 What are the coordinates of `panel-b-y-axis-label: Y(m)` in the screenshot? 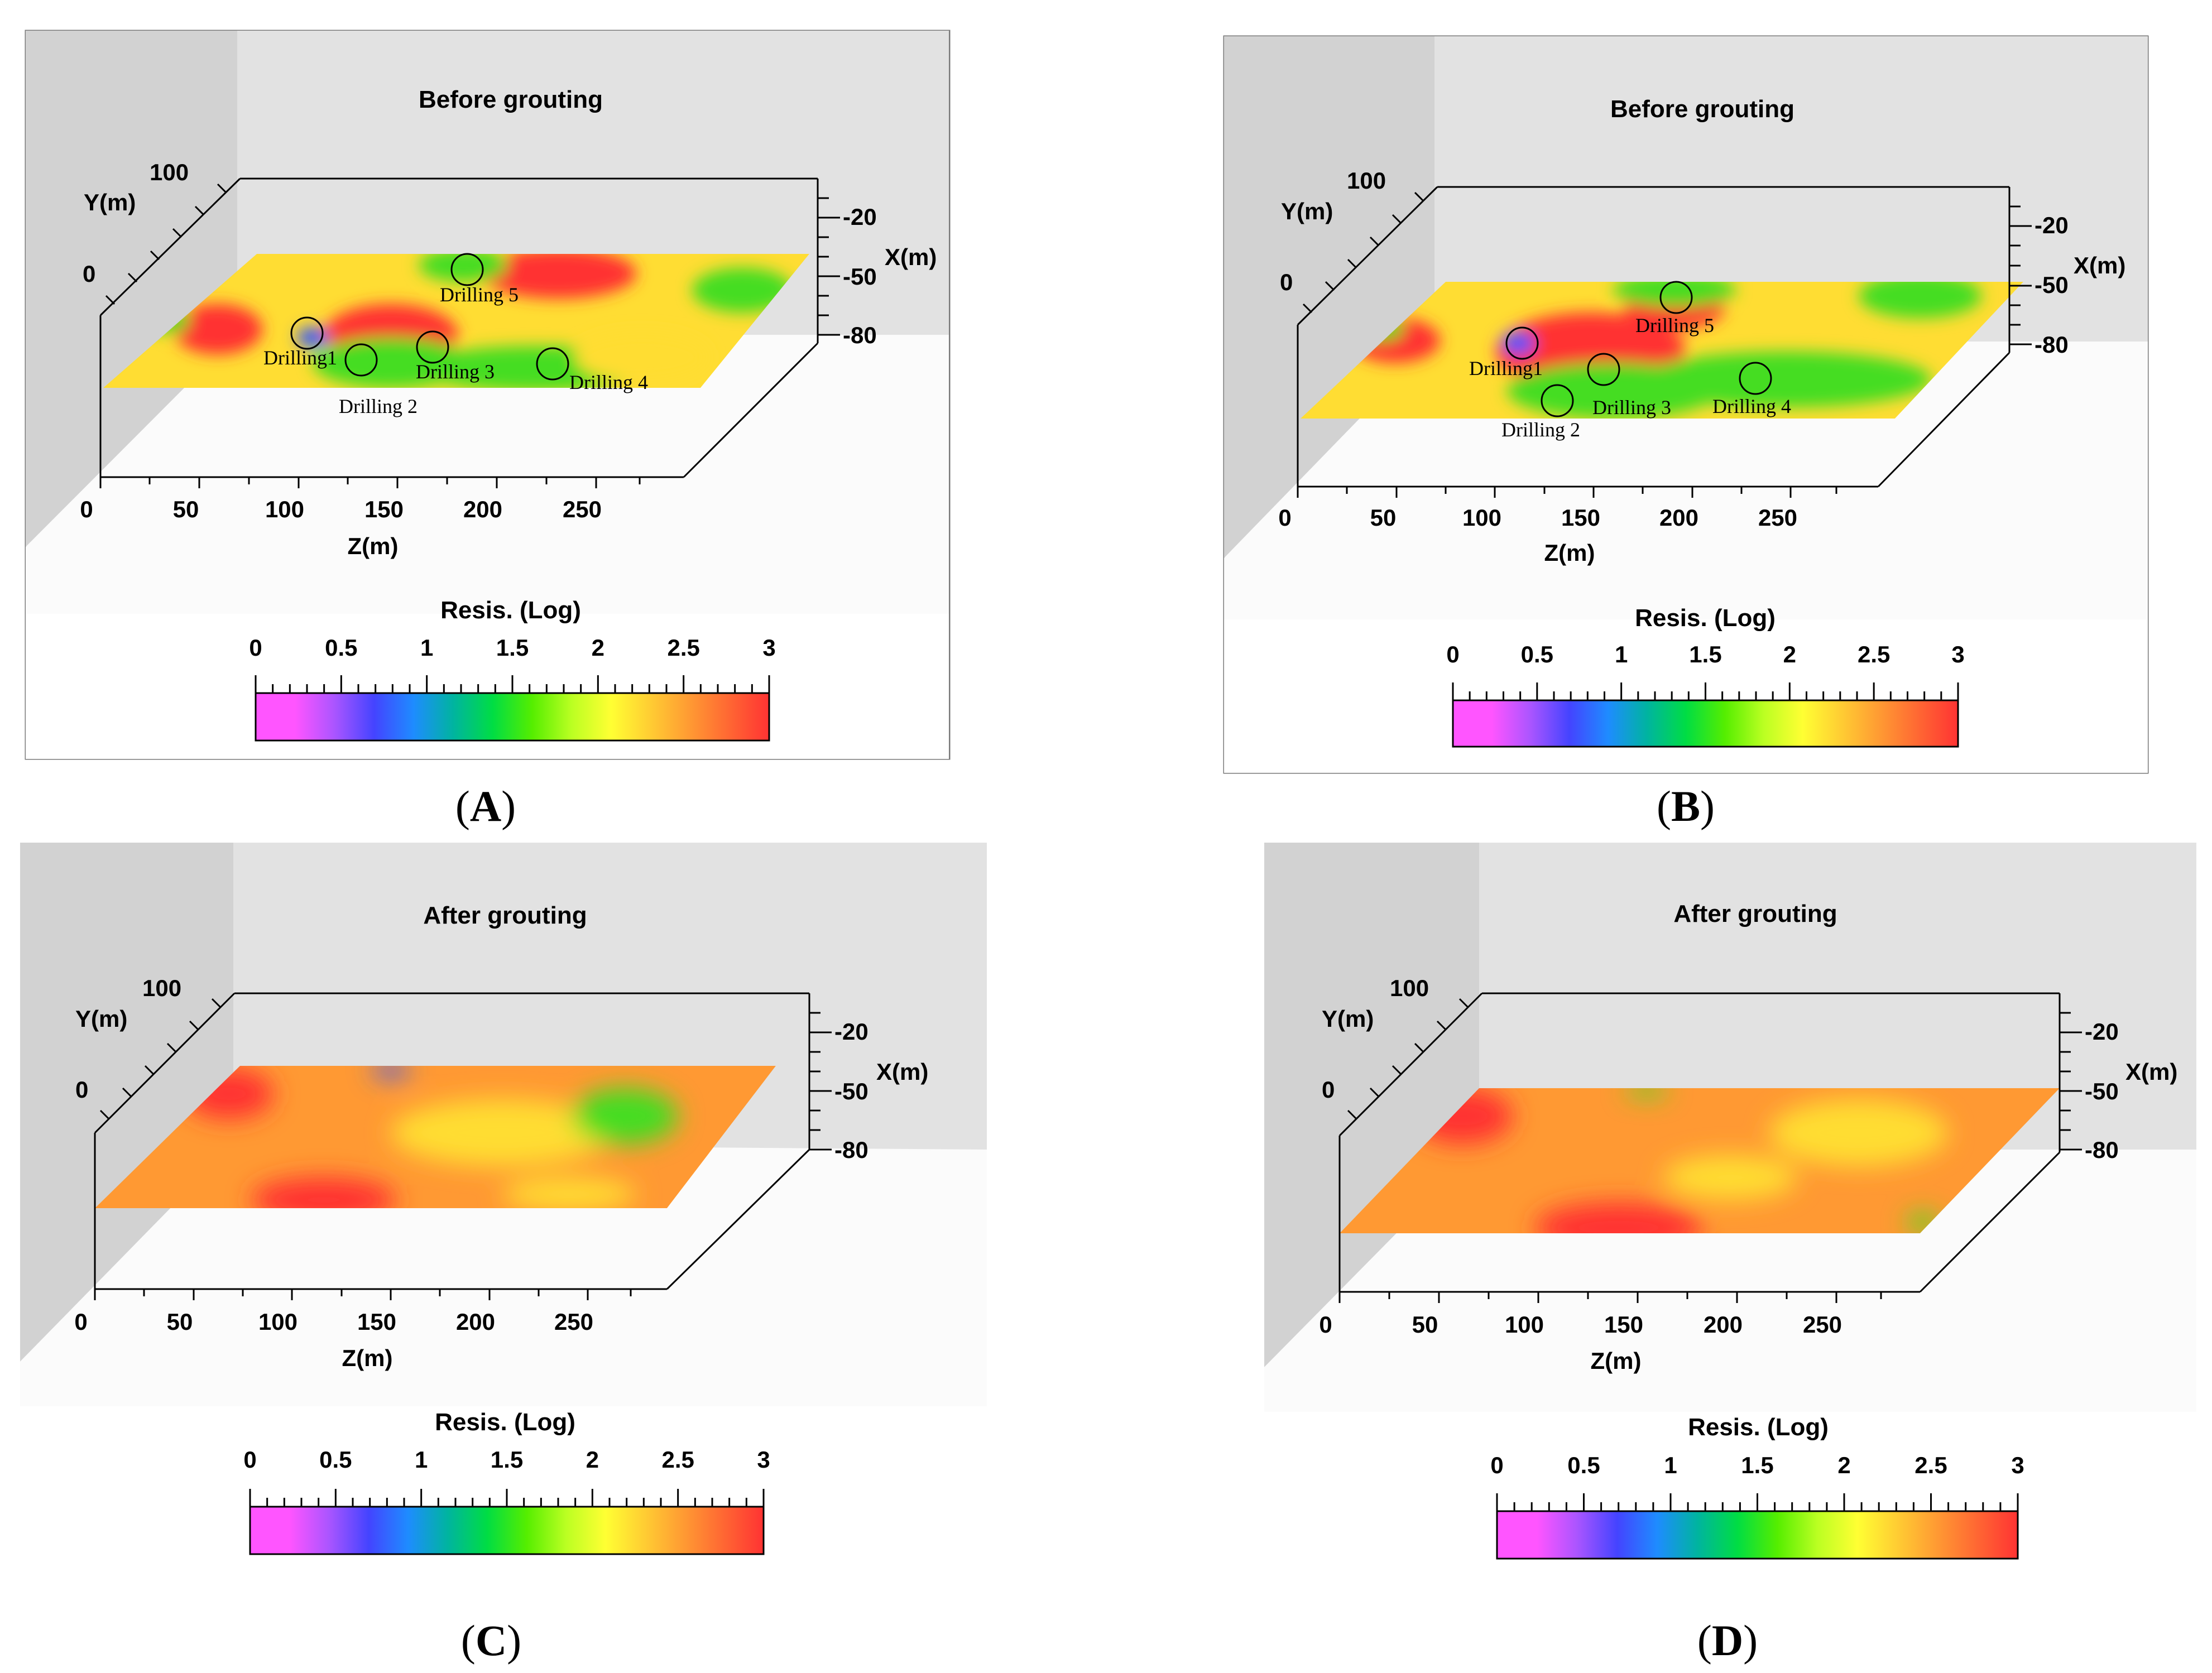 It's located at (1307, 211).